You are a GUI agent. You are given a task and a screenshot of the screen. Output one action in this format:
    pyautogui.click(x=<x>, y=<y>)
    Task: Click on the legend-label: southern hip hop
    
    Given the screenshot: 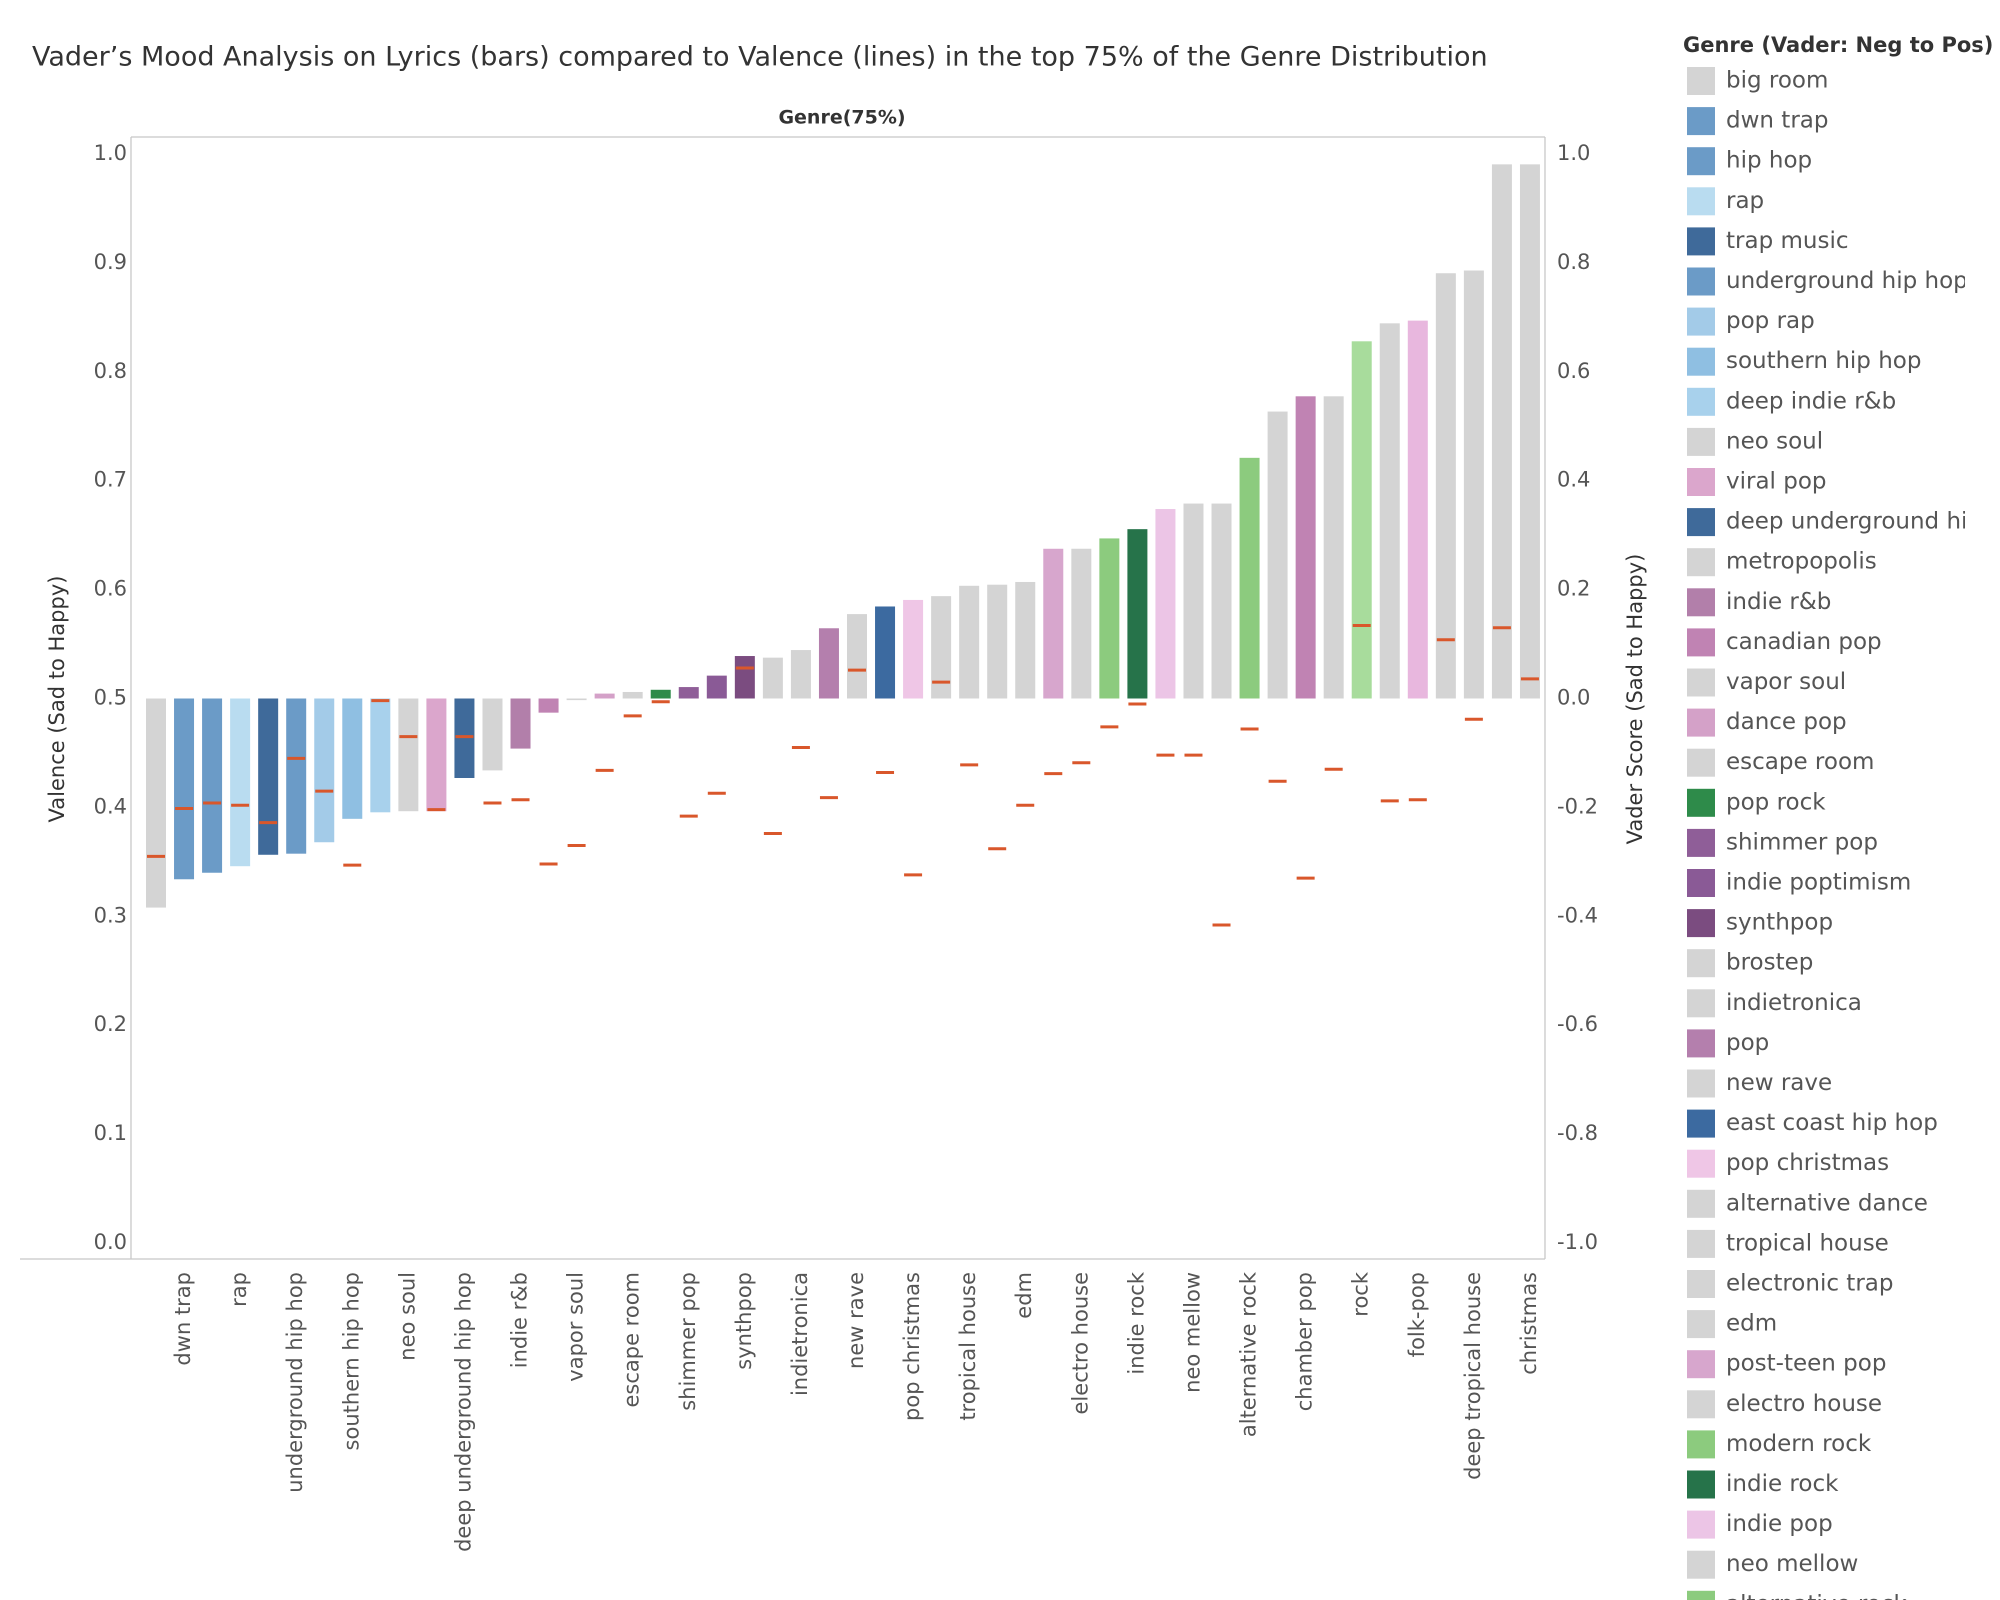 What is the action you would take?
    pyautogui.click(x=1823, y=361)
    